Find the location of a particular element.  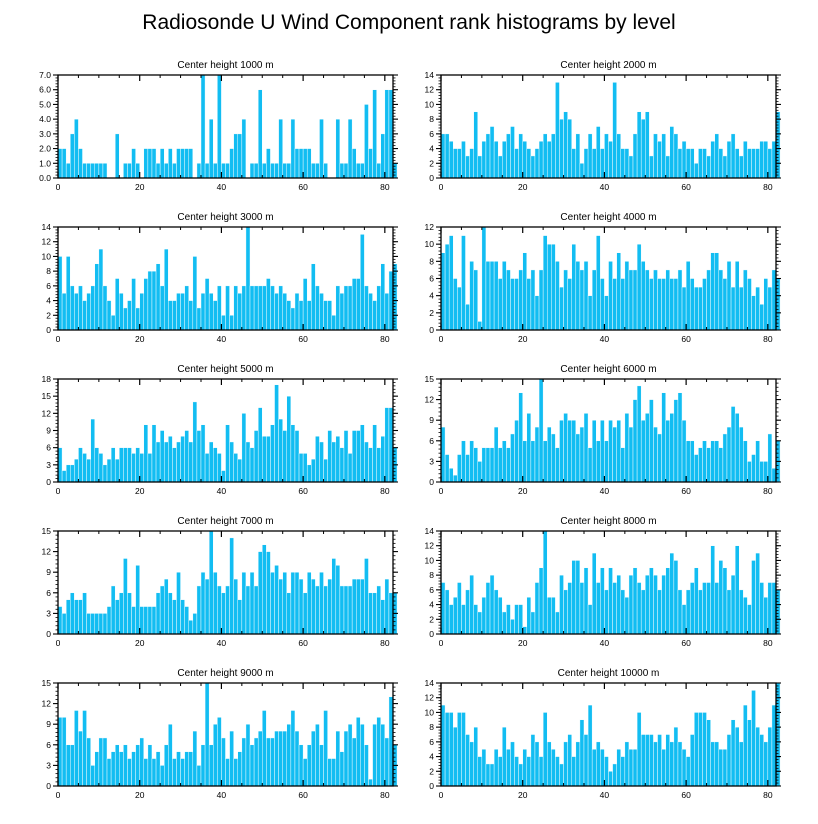

panel-title: Center height 5000 m is located at coordinates (225, 369).